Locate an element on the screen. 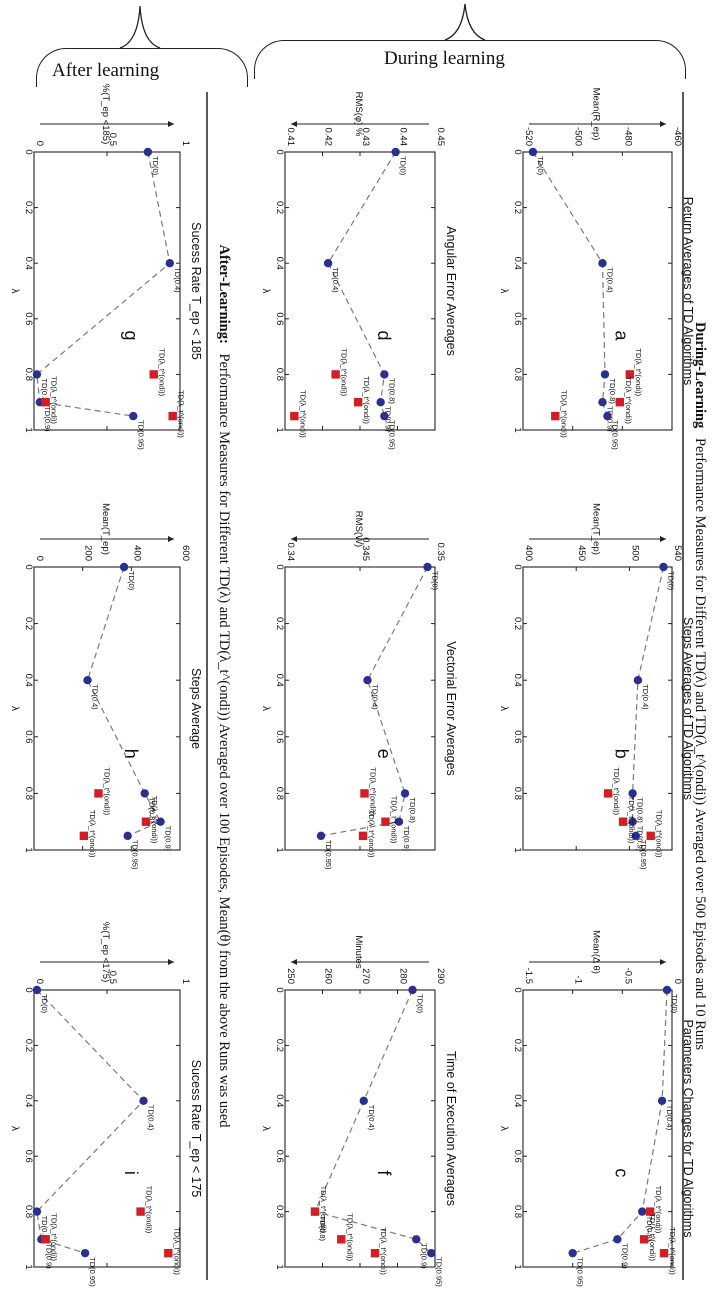  panel-letter: g is located at coordinates (131, 335).